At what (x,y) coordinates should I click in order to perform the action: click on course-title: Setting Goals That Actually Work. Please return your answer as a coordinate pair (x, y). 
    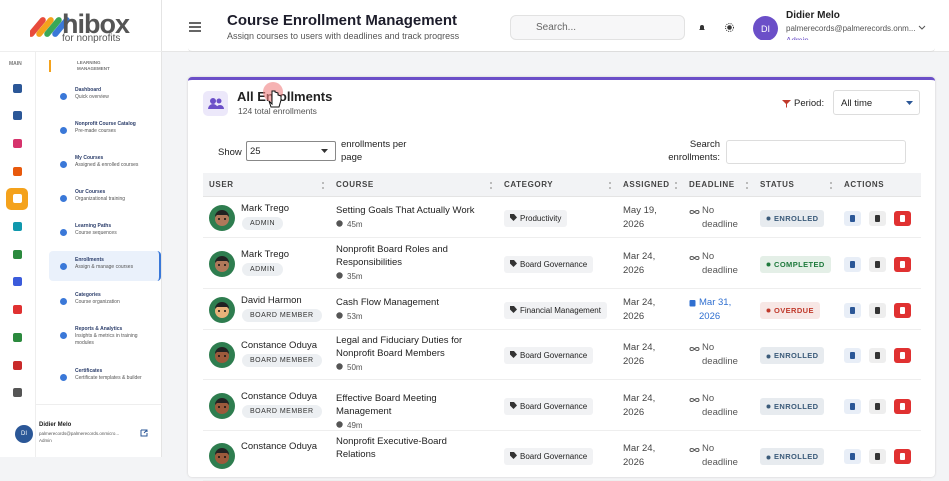
    Looking at the image, I should click on (405, 210).